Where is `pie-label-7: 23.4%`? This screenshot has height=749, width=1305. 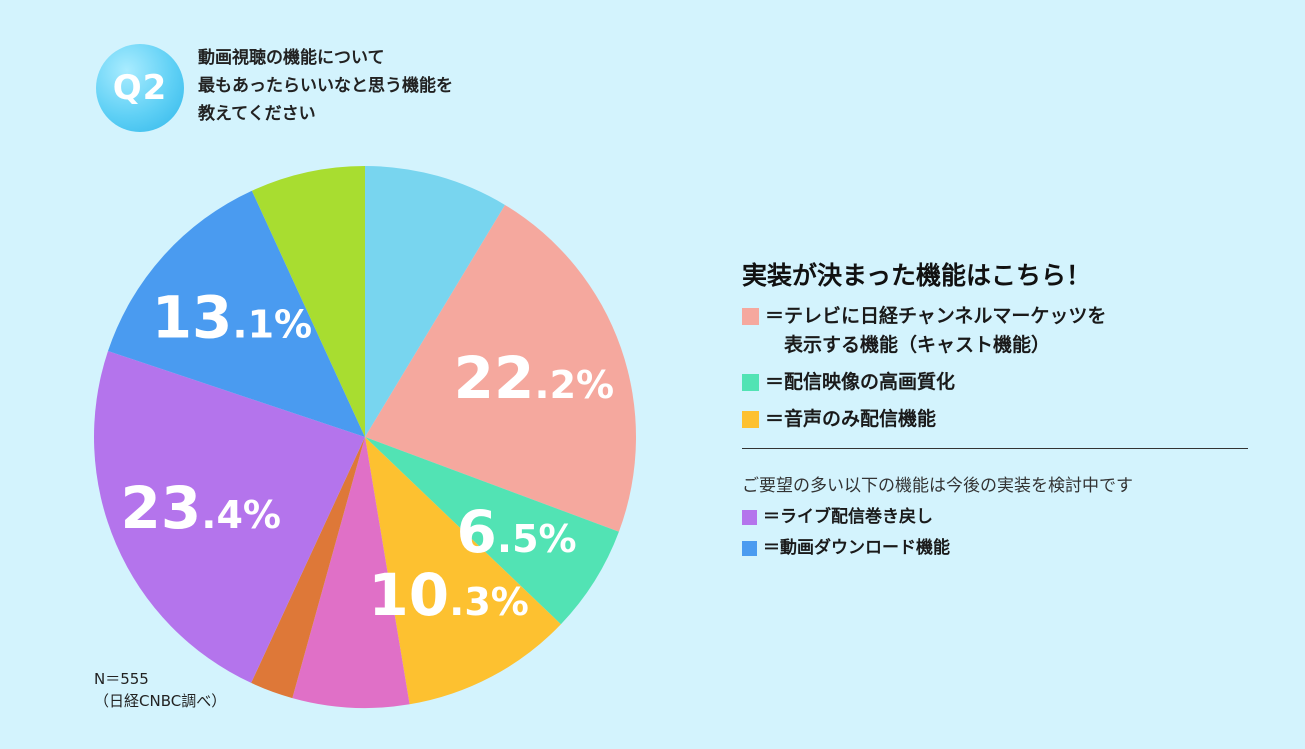
pie-label-7: 23.4% is located at coordinates (201, 508).